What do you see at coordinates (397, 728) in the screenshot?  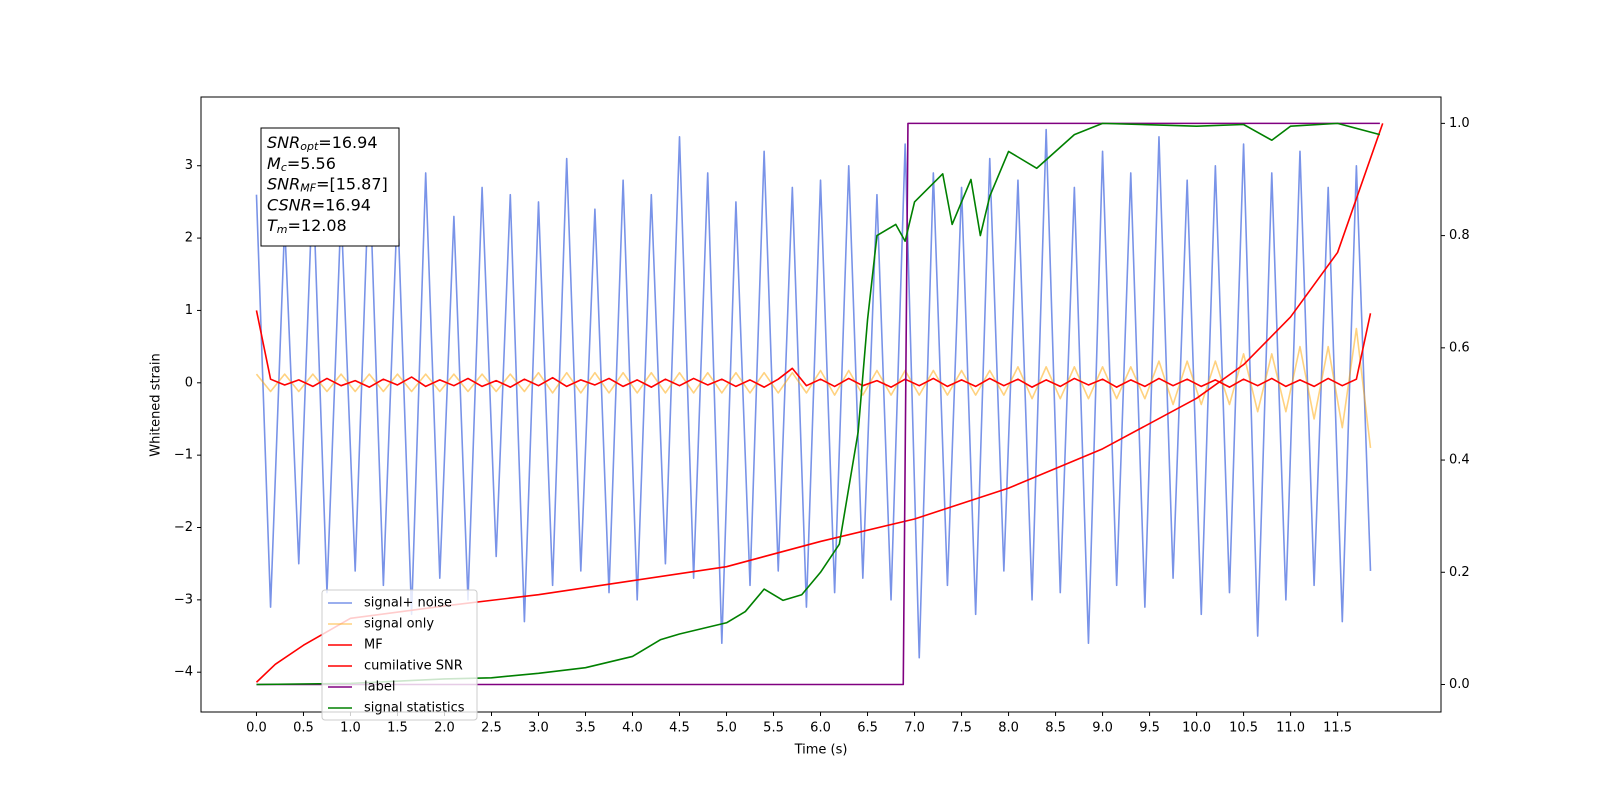 I see `x-tick-label: 1.5` at bounding box center [397, 728].